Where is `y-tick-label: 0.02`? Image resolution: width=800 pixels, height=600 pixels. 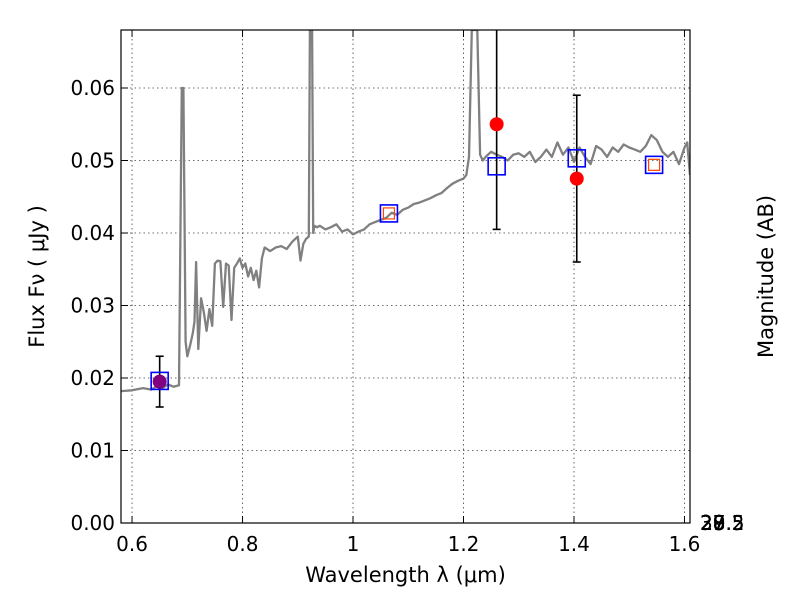
y-tick-label: 0.02 is located at coordinates (92, 378).